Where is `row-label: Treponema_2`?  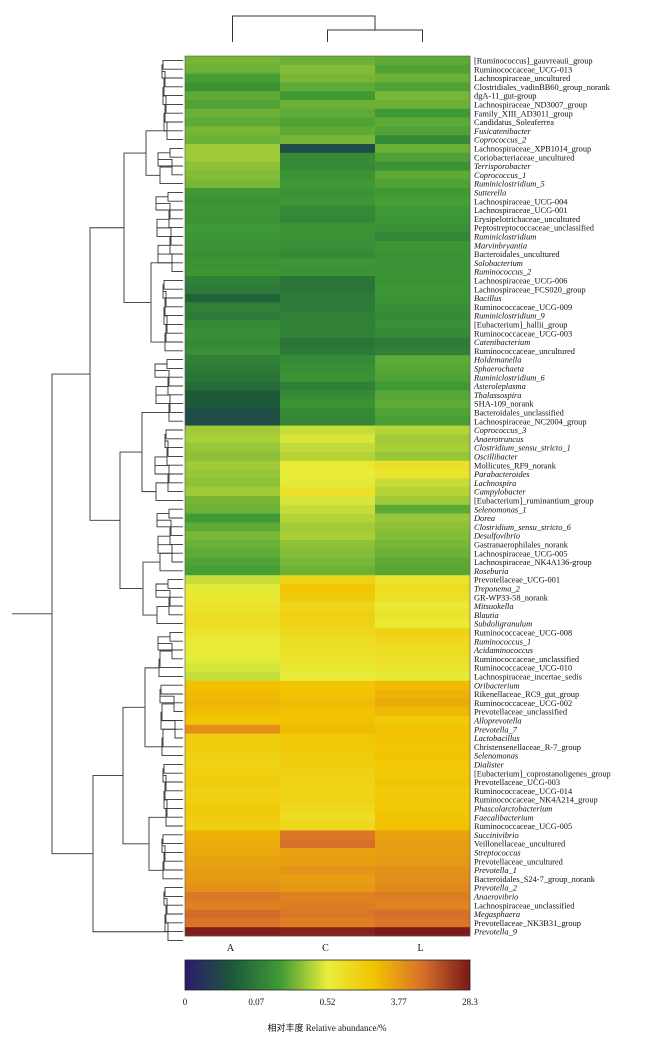 row-label: Treponema_2 is located at coordinates (497, 588).